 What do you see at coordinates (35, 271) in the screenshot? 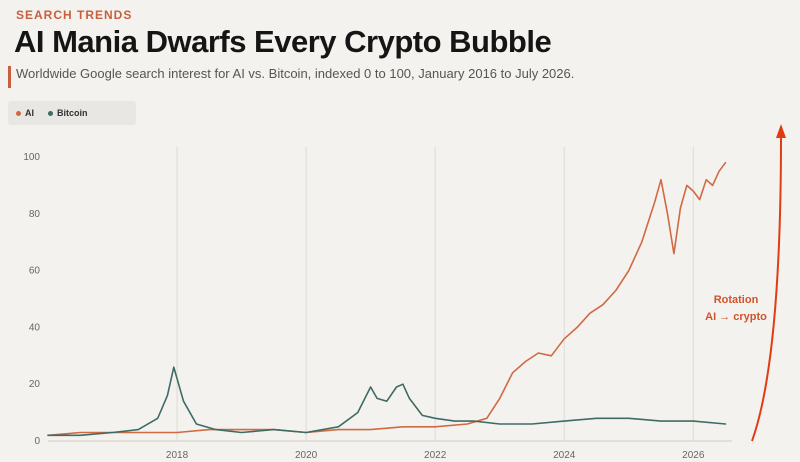
I see `y-tick-label: 60` at bounding box center [35, 271].